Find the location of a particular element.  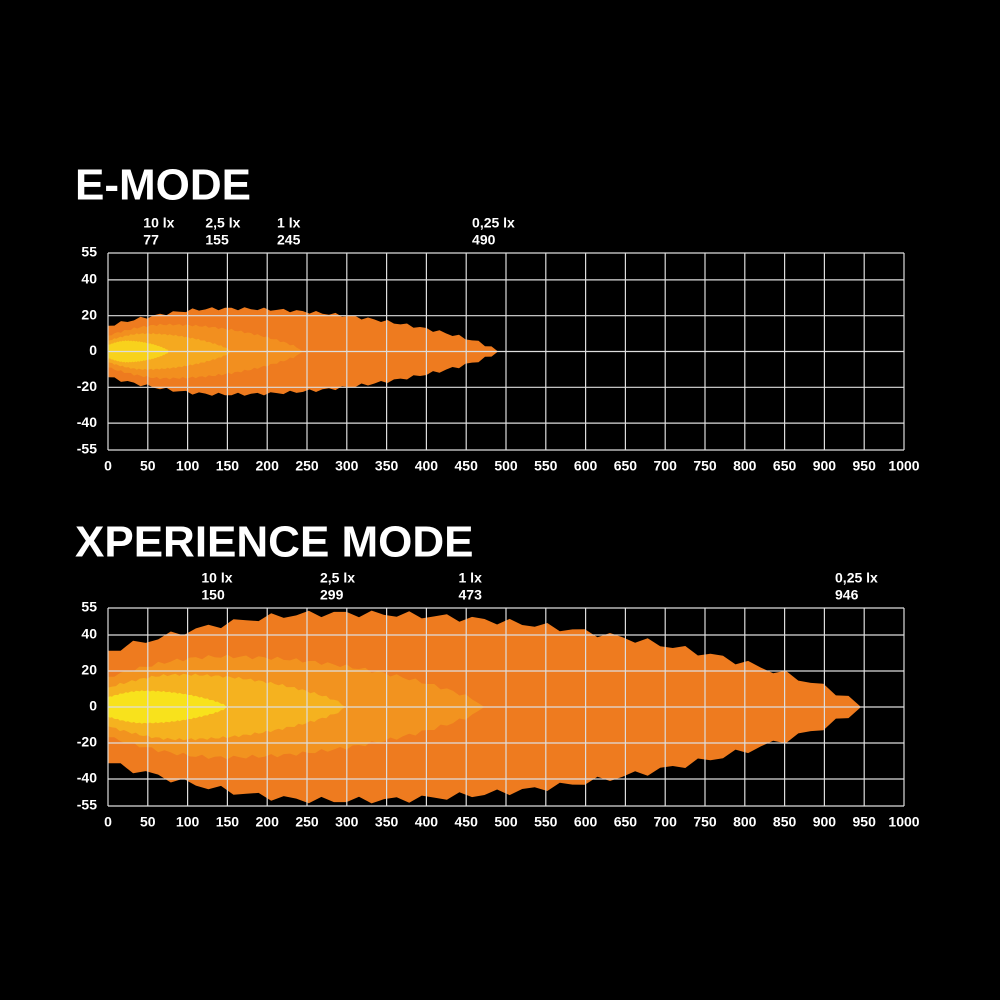

zone-distance: 473 is located at coordinates (471, 595).